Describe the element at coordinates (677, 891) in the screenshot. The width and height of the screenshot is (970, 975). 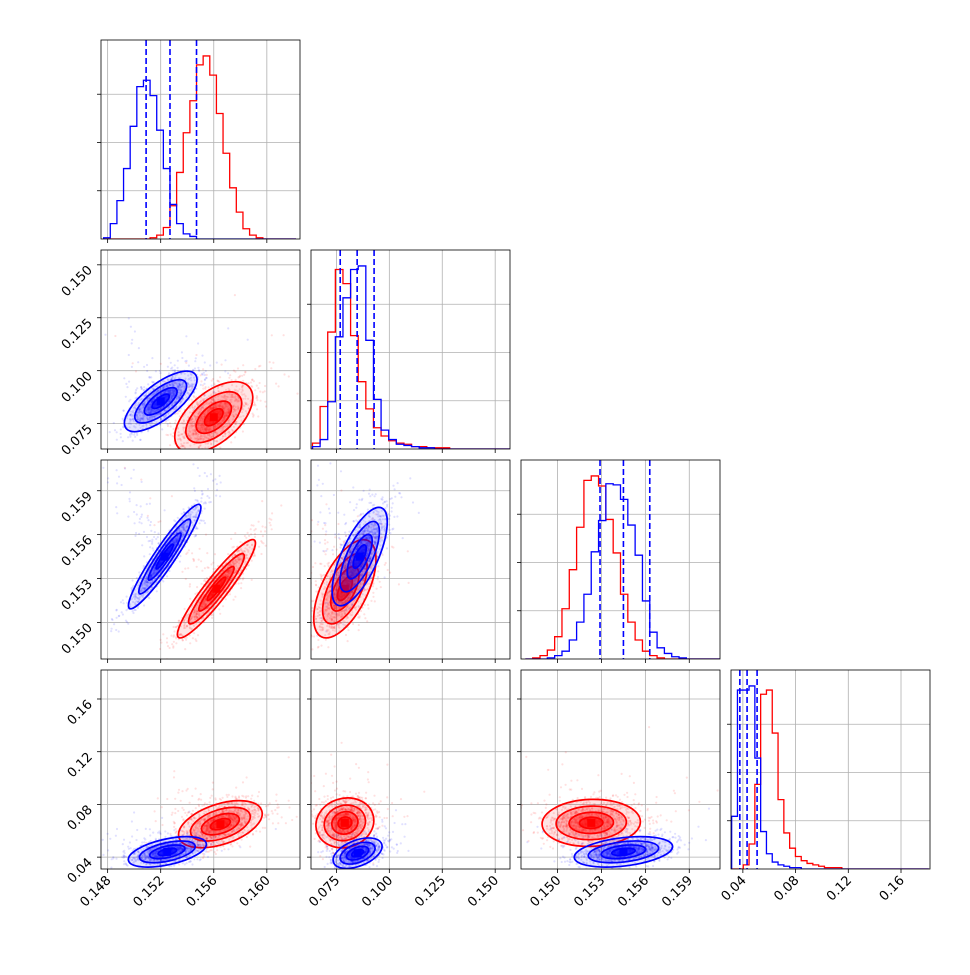
I see `panel-p3-p4-xtick-label-3: 0.159` at that location.